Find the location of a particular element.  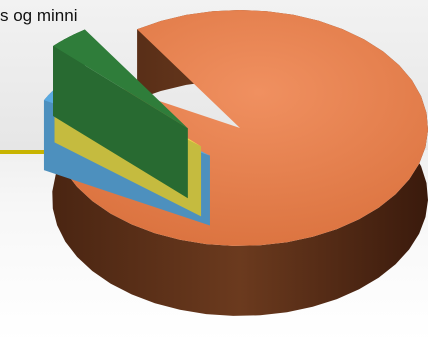

pie-slice-top is located at coordinates (120, 79).